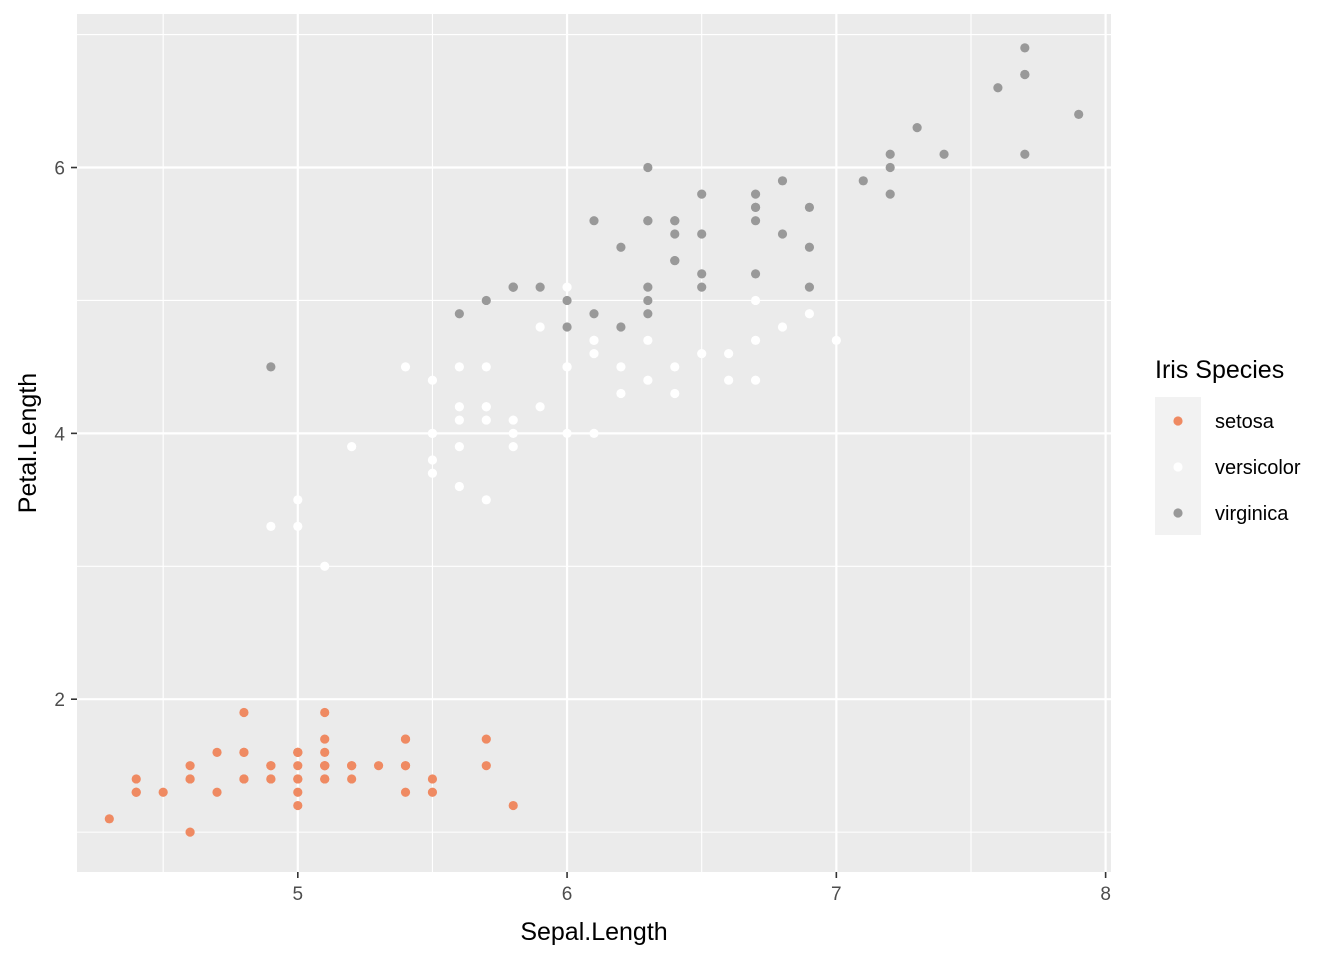 This screenshot has height=960, width=1344. What do you see at coordinates (59, 700) in the screenshot?
I see `y-tick-label: 2` at bounding box center [59, 700].